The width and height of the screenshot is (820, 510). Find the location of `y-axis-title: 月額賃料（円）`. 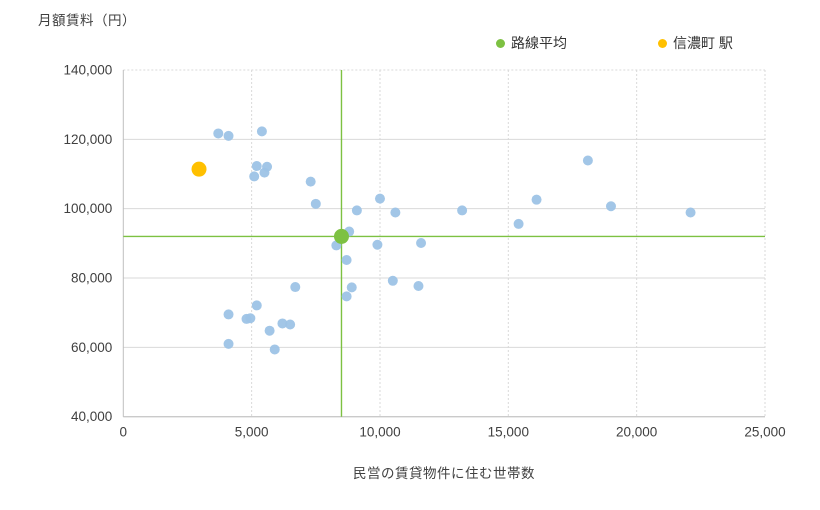

y-axis-title: 月額賃料（円） is located at coordinates (87, 20).